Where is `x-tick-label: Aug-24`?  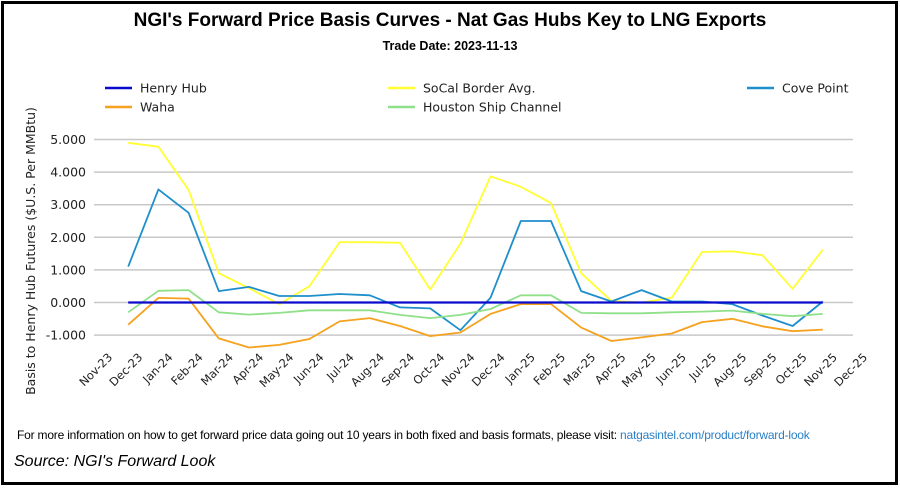
x-tick-label: Aug-24 is located at coordinates (367, 369).